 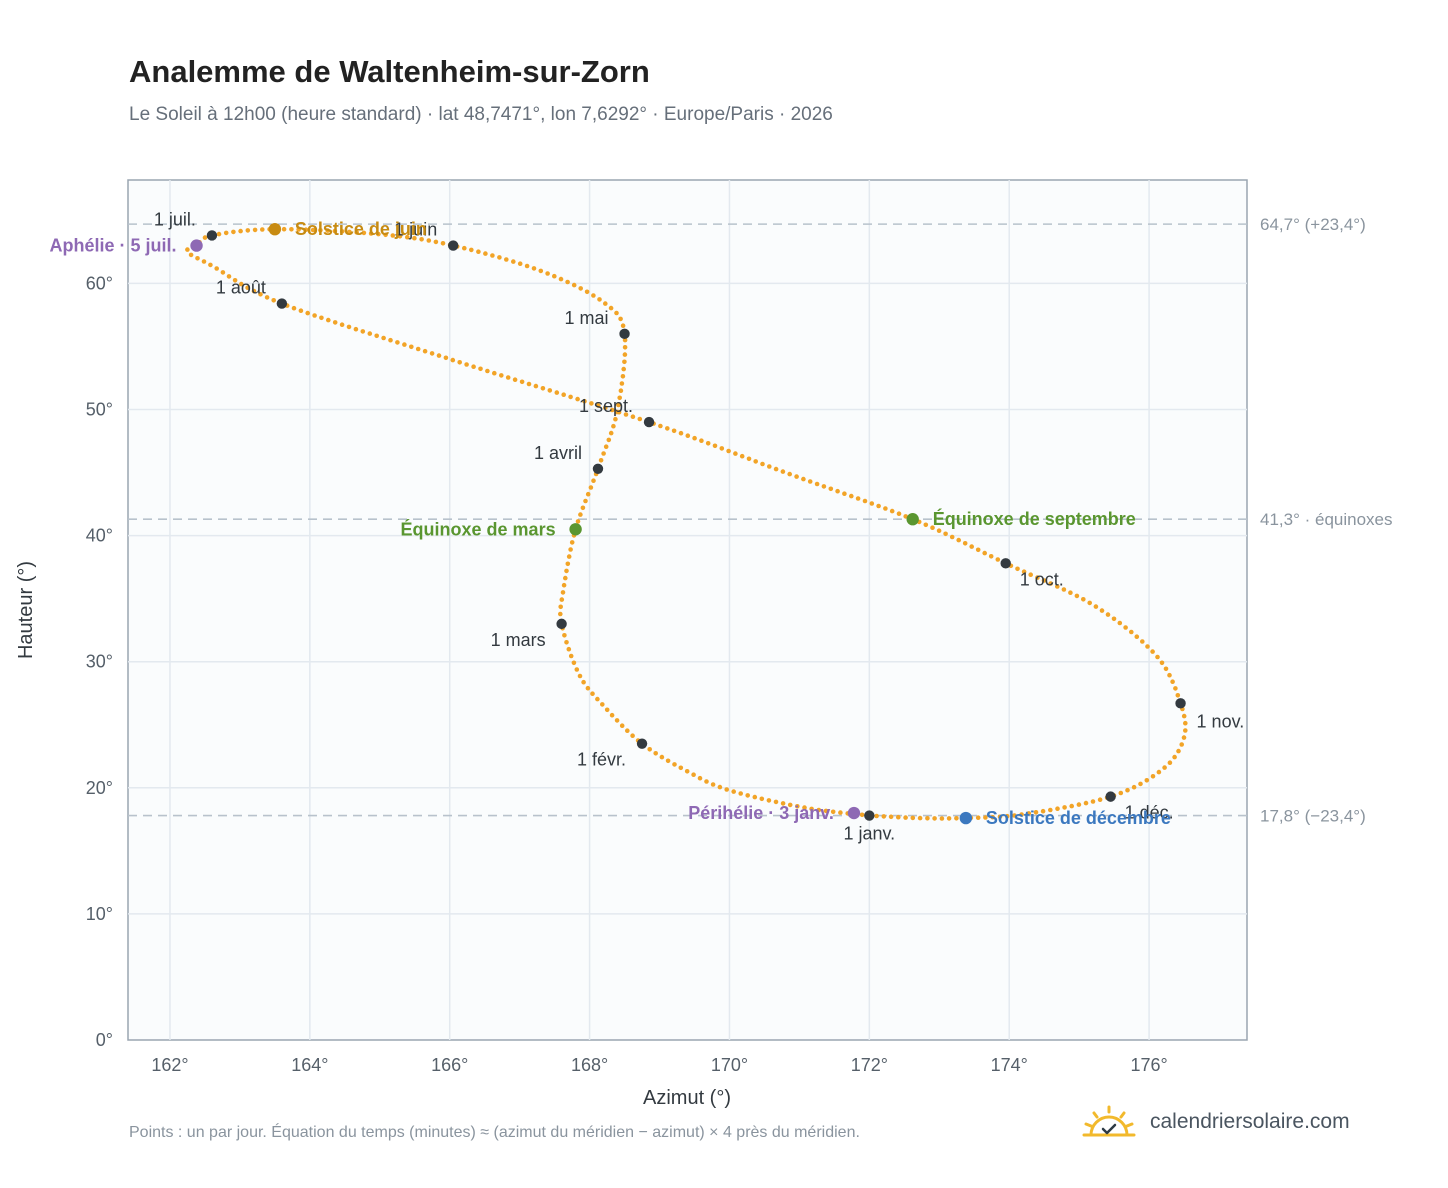 What do you see at coordinates (99, 662) in the screenshot?
I see `y-tick-label: 30°` at bounding box center [99, 662].